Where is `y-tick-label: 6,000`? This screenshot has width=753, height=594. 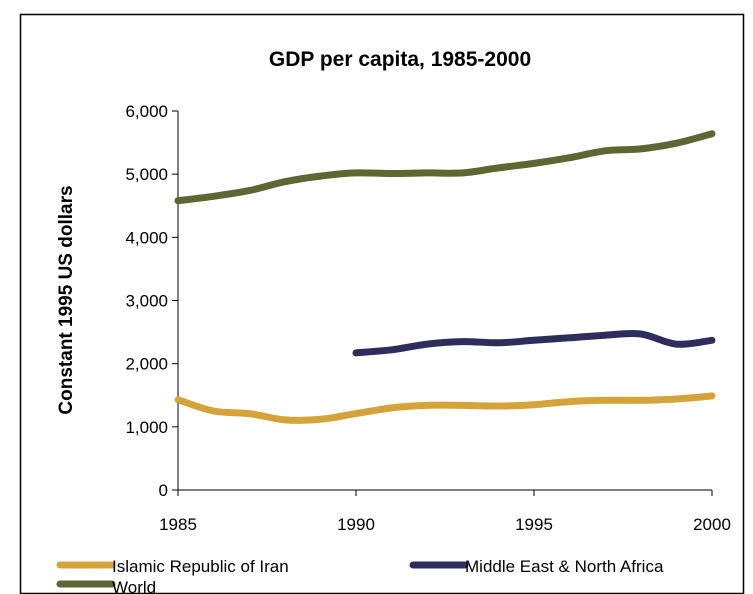
y-tick-label: 6,000 is located at coordinates (146, 111).